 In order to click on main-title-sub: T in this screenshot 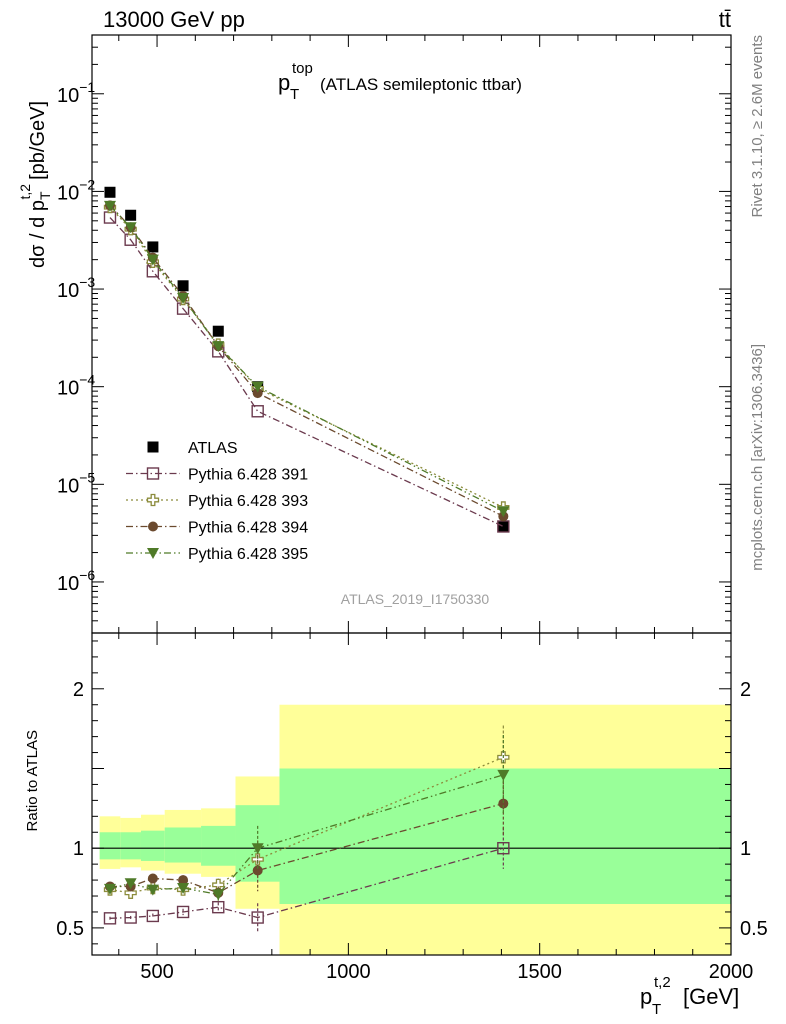, I will do `click(294, 94)`.